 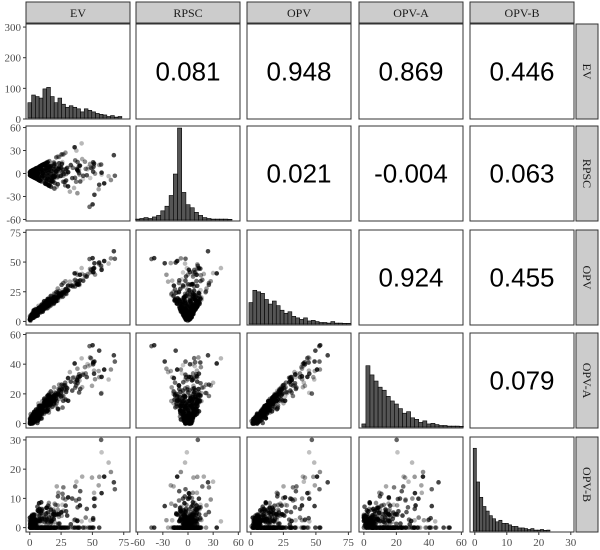 I want to click on correlation-value: 0.063, so click(x=521, y=174).